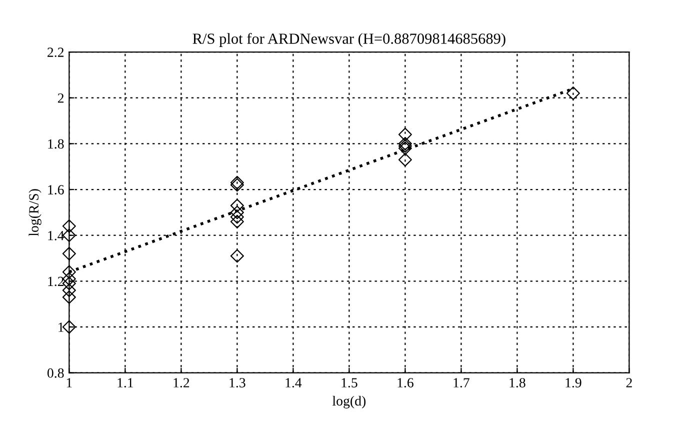 The image size is (678, 430). I want to click on x-tick-label: 1.1, so click(126, 383).